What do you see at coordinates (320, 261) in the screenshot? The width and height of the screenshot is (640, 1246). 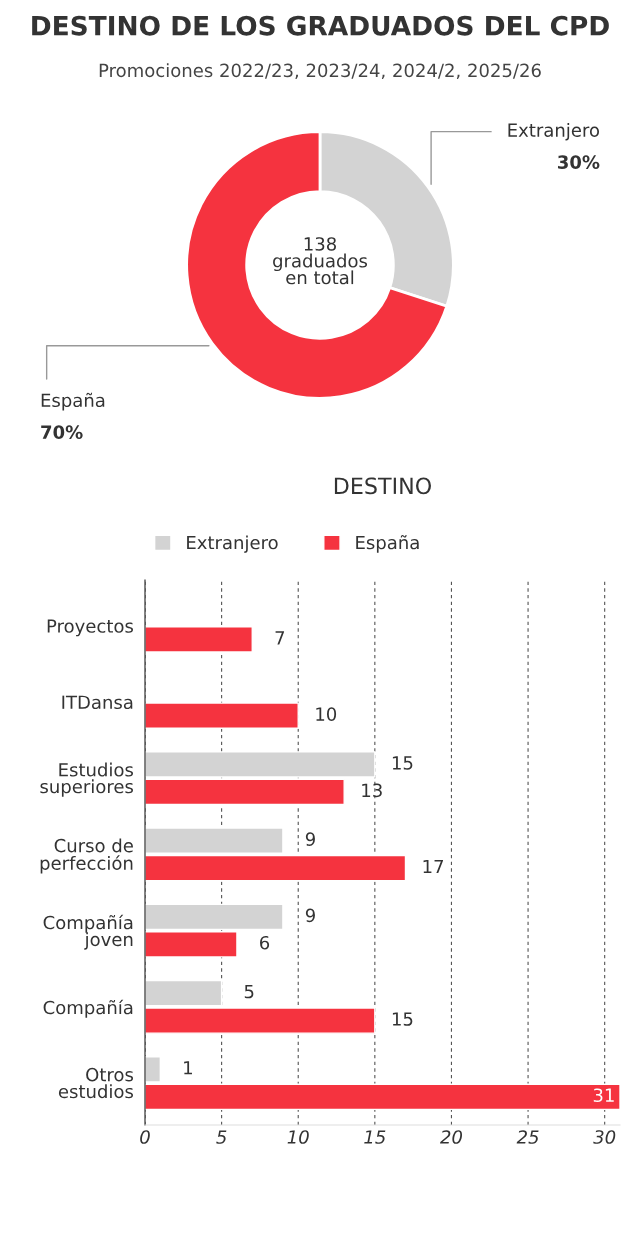 I see `text: 138 graduados en total` at bounding box center [320, 261].